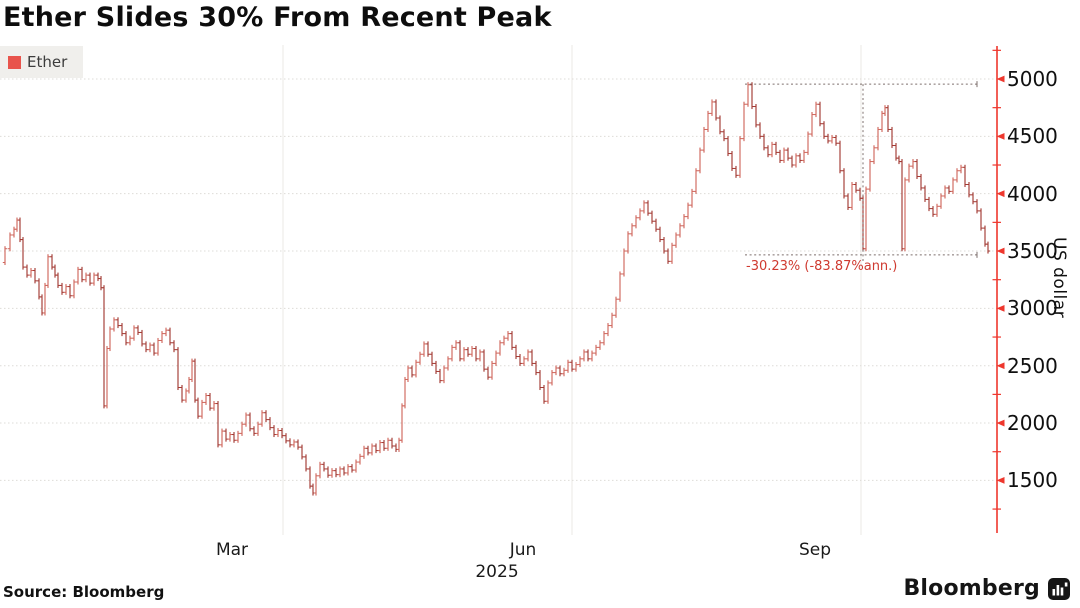 The height and width of the screenshot is (608, 1080). I want to click on y-tick-label: 5000, so click(1032, 79).